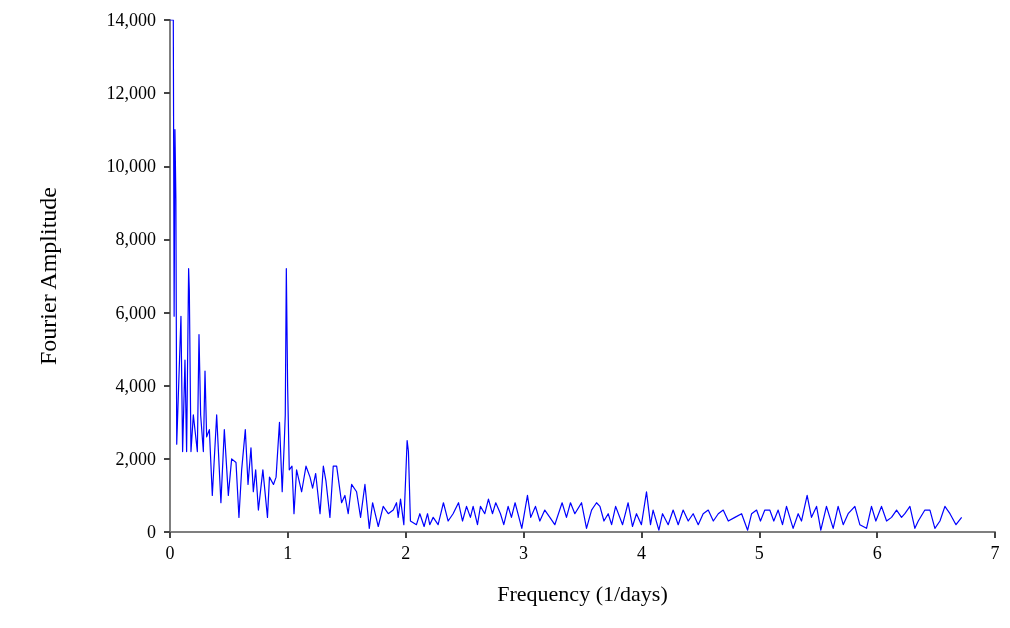 The height and width of the screenshot is (628, 1010). I want to click on y-tick-label: 10,000, so click(131, 166).